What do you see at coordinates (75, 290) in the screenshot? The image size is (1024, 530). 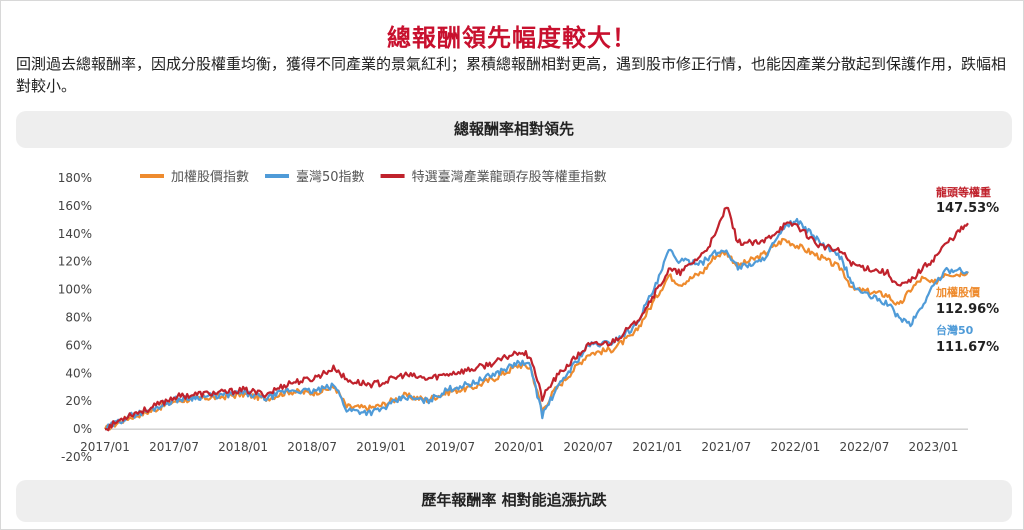 I see `y-tick-label: 100%` at bounding box center [75, 290].